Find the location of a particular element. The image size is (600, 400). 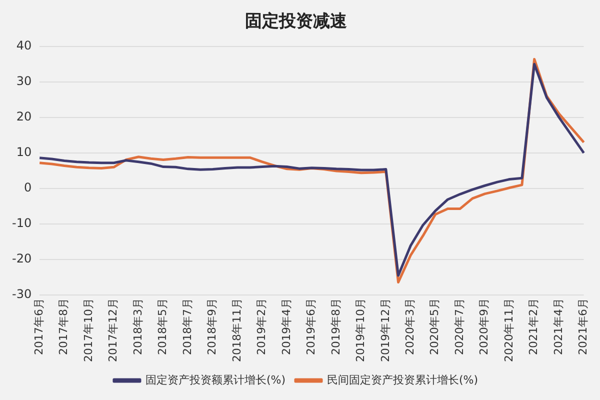

x-tick-label: 2018年11月 is located at coordinates (237, 330).